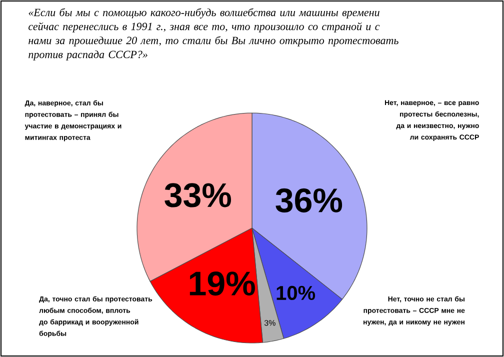  Describe the element at coordinates (213, 34) in the screenshot. I see `chart-title: «Если бы мы с помощью какого-нибудь волшебства или машины времени сейчас перенеслись в 1991 г., зная все то, что произошло со страной и с нами за прошедшие 20 лет, то стали бы Вы лично открыто протестовать против распада СССР?»` at that location.